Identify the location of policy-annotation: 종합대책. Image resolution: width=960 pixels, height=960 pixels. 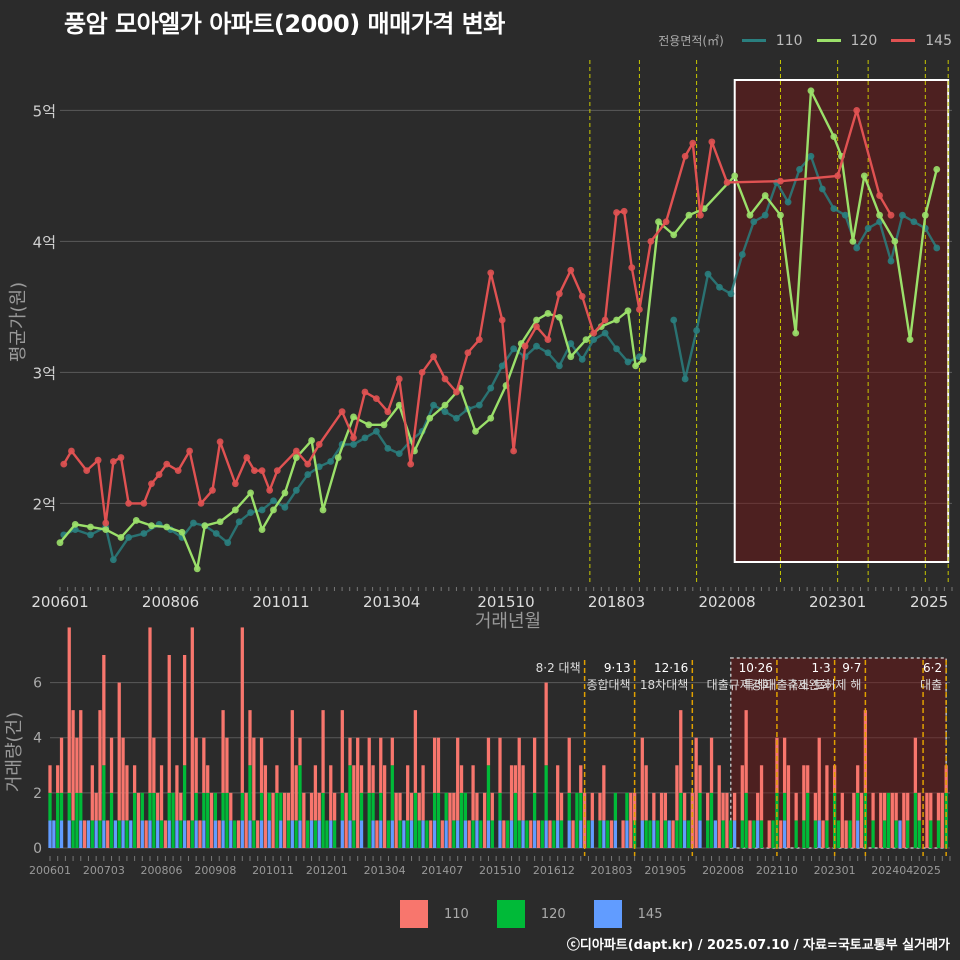
(608, 684).